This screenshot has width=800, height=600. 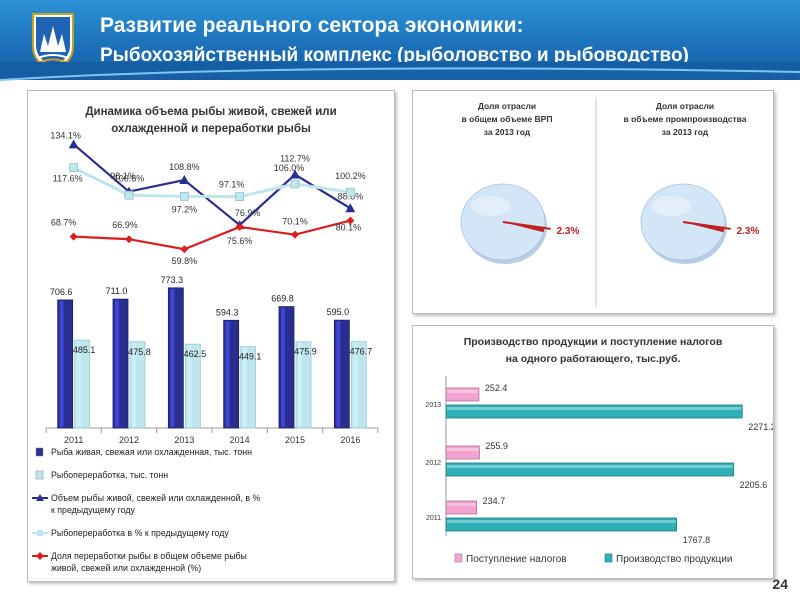 What do you see at coordinates (433, 463) in the screenshot?
I see `y-tick-label: 2012` at bounding box center [433, 463].